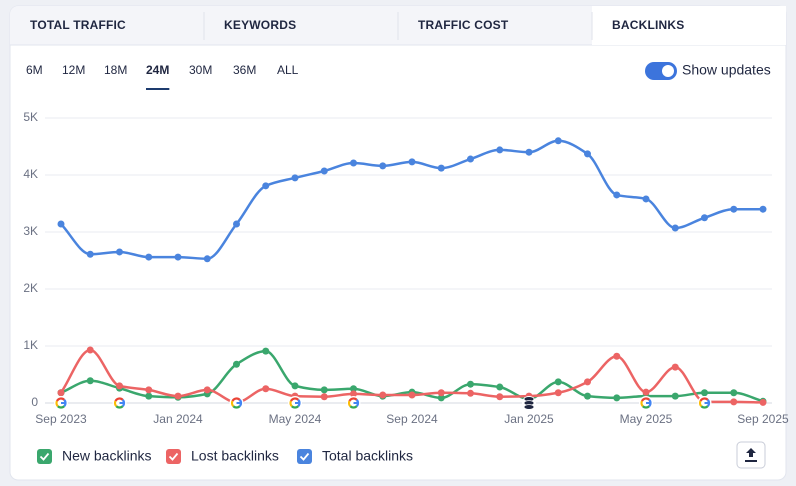 This screenshot has width=796, height=486. What do you see at coordinates (244, 70) in the screenshot?
I see `period-option: 36M` at bounding box center [244, 70].